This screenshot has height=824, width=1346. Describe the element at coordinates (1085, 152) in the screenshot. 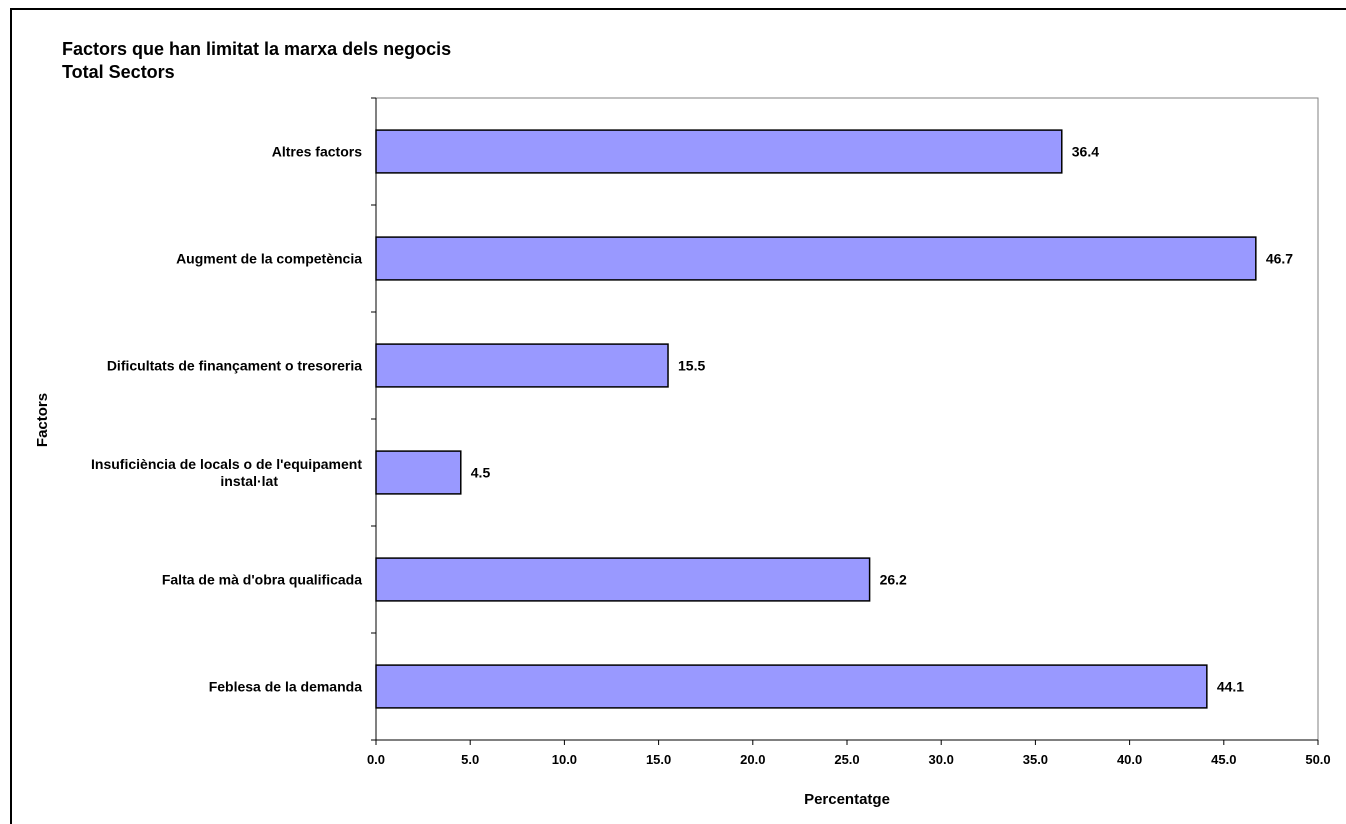

I see `data-label: 36.4` at that location.